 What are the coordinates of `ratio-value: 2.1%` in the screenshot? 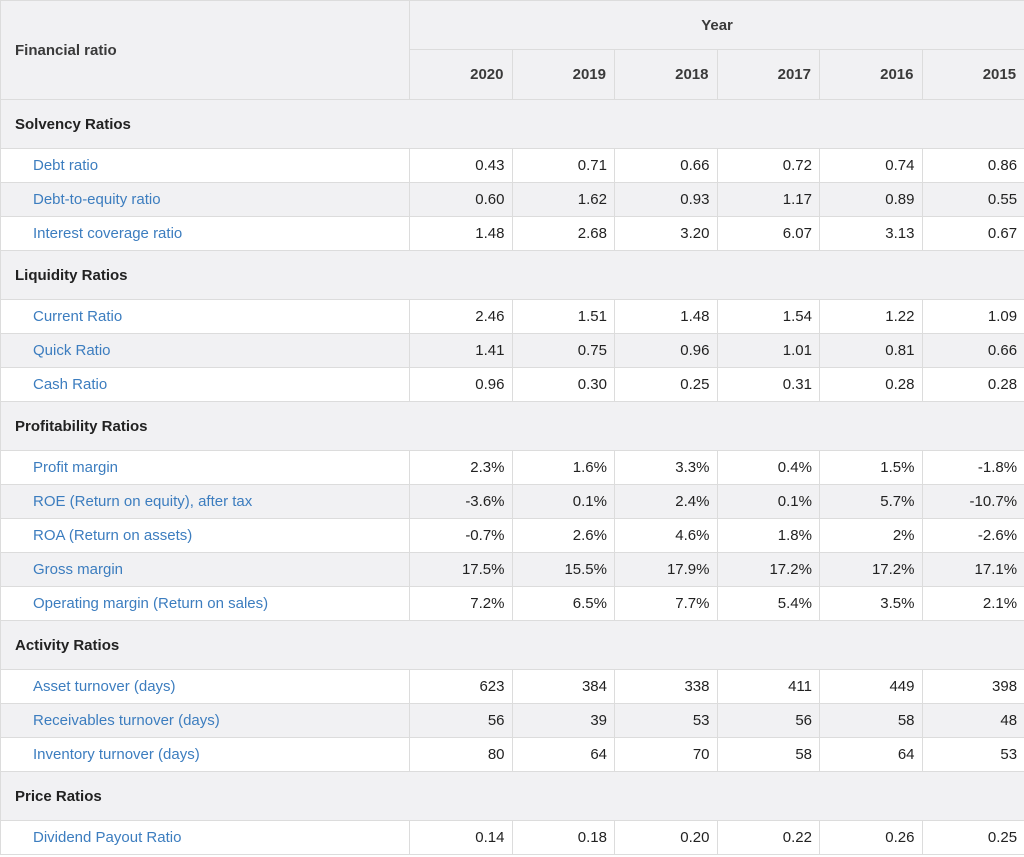 It's located at (972, 603).